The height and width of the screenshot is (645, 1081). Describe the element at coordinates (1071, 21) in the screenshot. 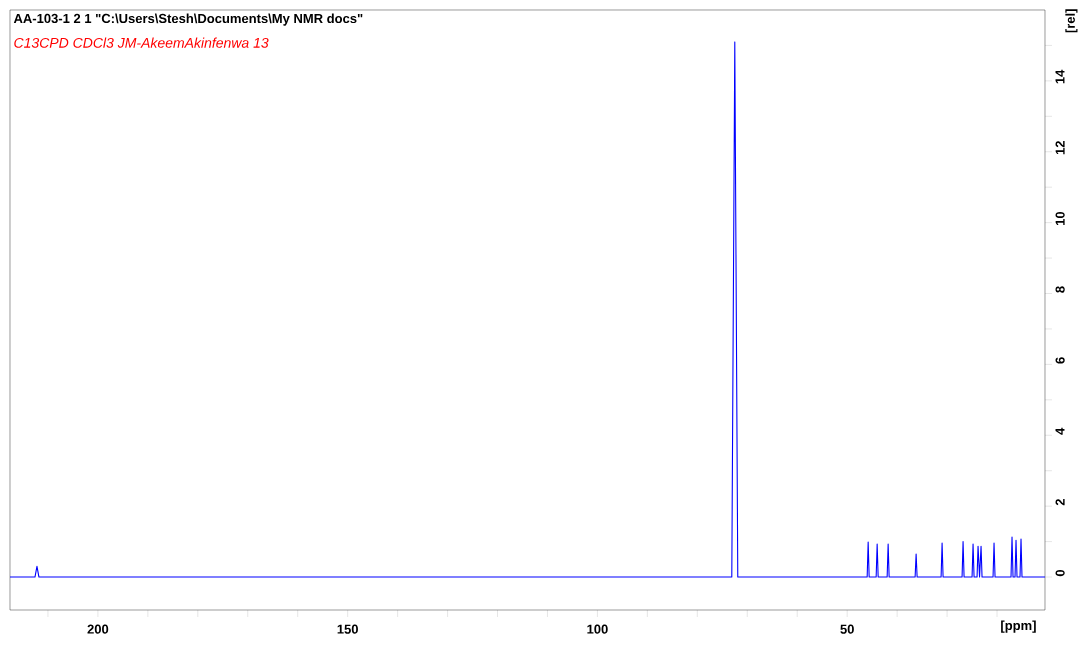

I see `y-axis-title: [rel]` at that location.